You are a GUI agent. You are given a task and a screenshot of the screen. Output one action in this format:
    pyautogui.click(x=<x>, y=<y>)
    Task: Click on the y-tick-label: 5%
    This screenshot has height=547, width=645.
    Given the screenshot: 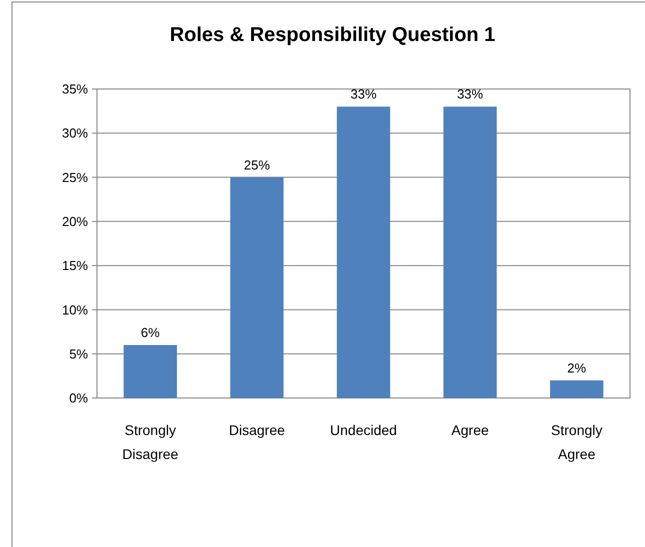 What is the action you would take?
    pyautogui.click(x=78, y=354)
    